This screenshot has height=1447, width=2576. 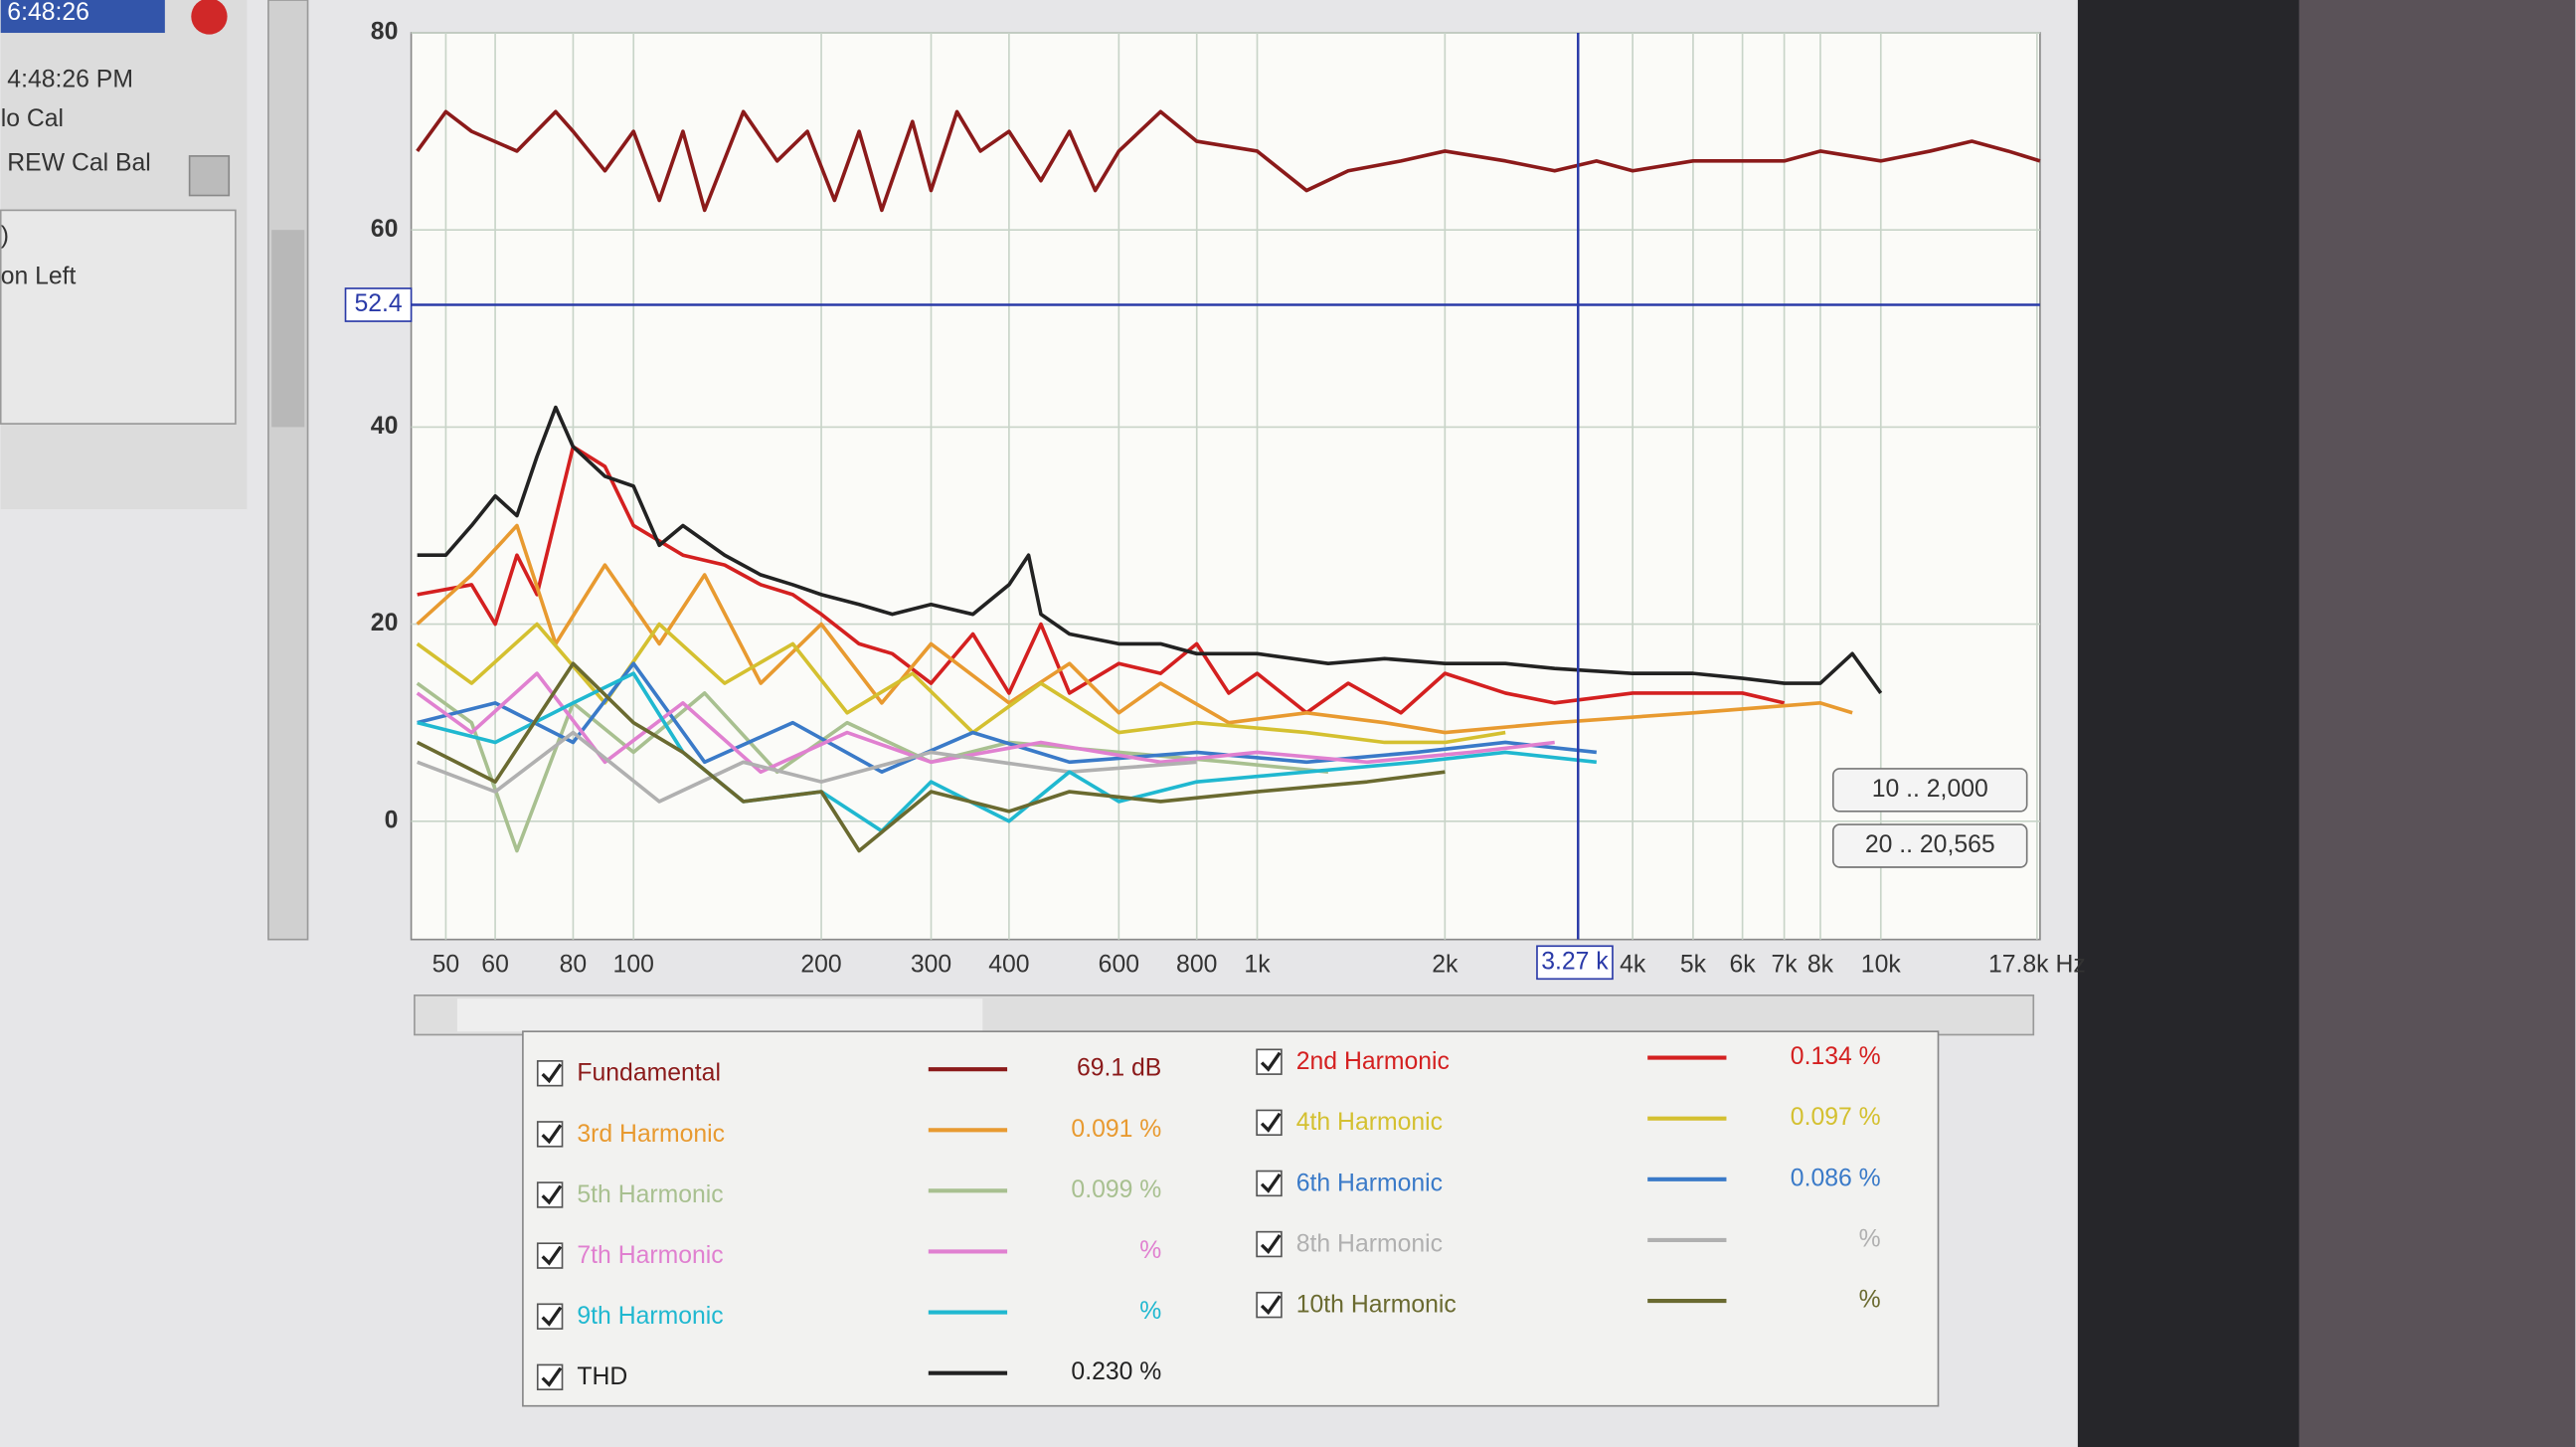 I want to click on x-tick-label: 300, so click(x=931, y=966).